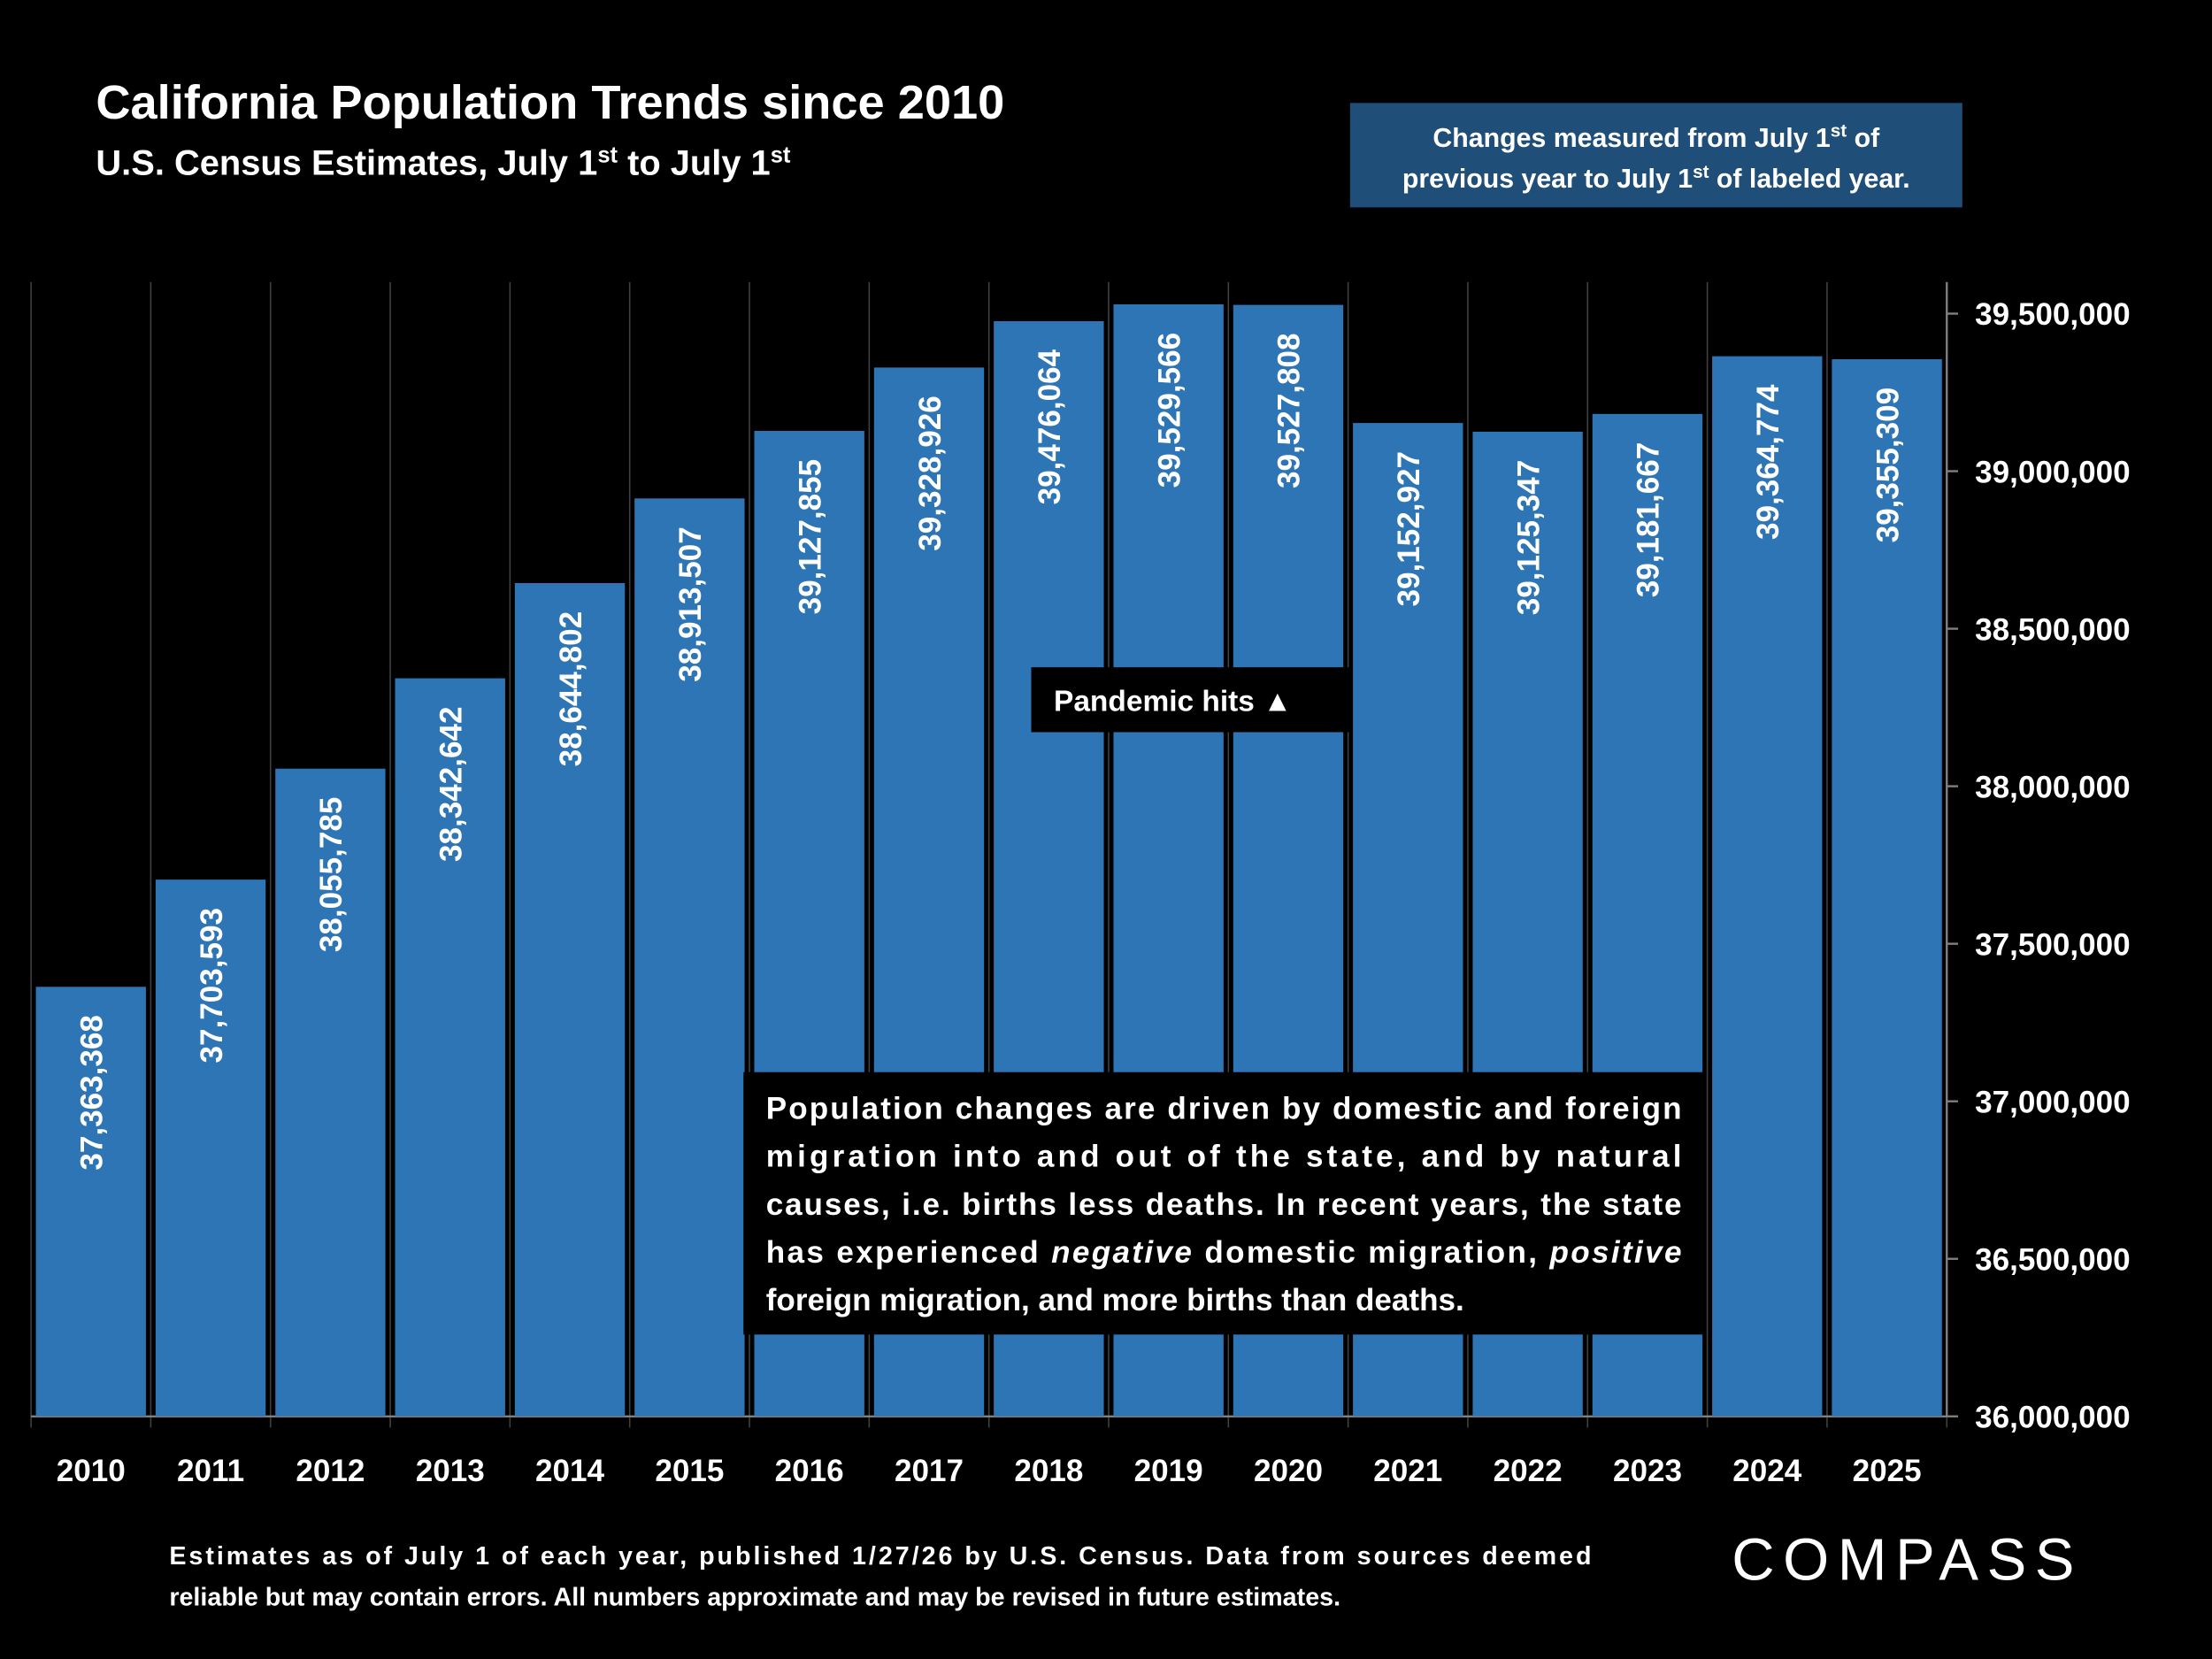 The image size is (2212, 1659). Describe the element at coordinates (571, 689) in the screenshot. I see `value-label: 38,644,802` at that location.